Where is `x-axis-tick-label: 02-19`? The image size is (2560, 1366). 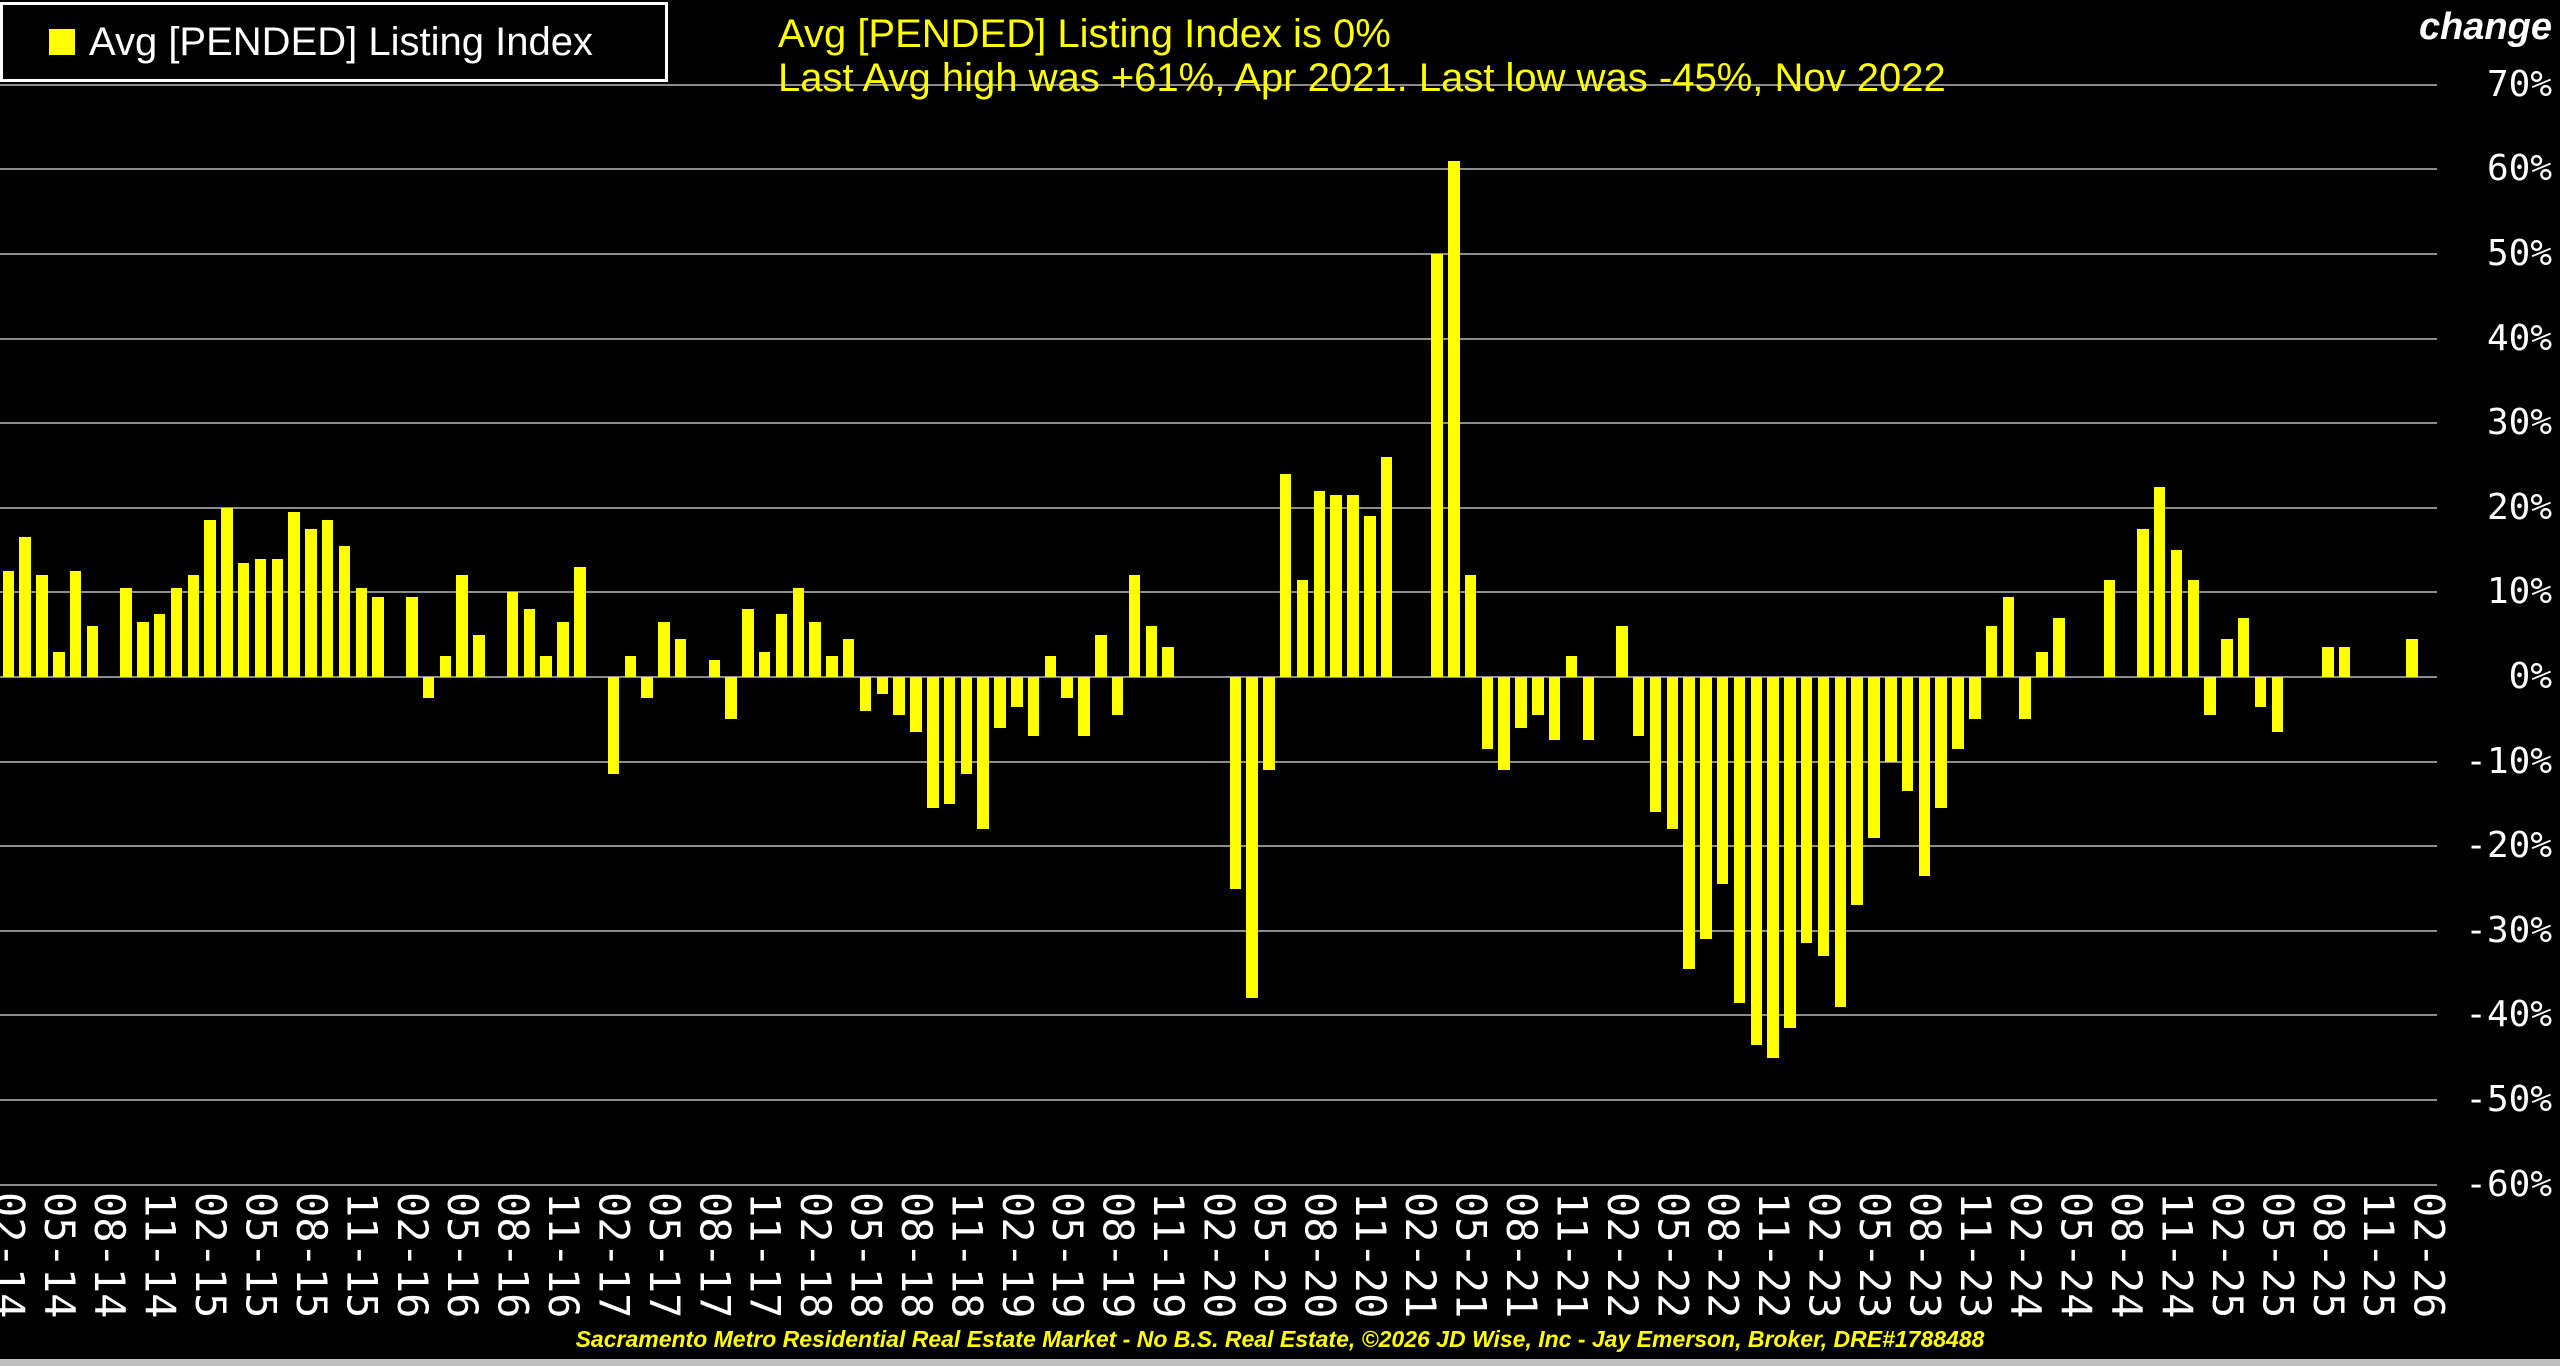 x-axis-tick-label: 02-19 is located at coordinates (1017, 1255).